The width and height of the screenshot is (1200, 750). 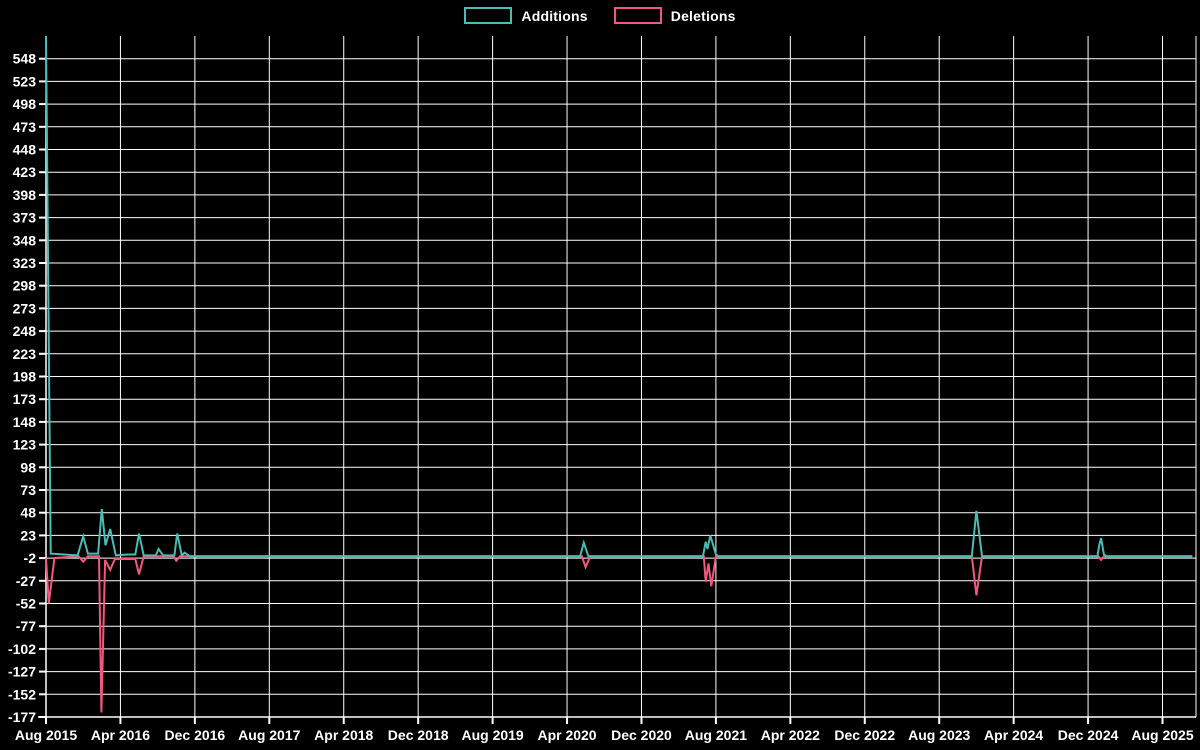 What do you see at coordinates (25, 354) in the screenshot?
I see `y-axis-label: 223` at bounding box center [25, 354].